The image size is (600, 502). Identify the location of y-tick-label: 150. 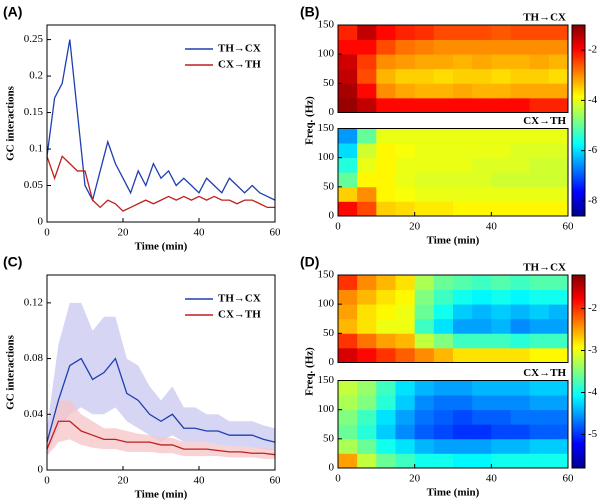
(326, 275).